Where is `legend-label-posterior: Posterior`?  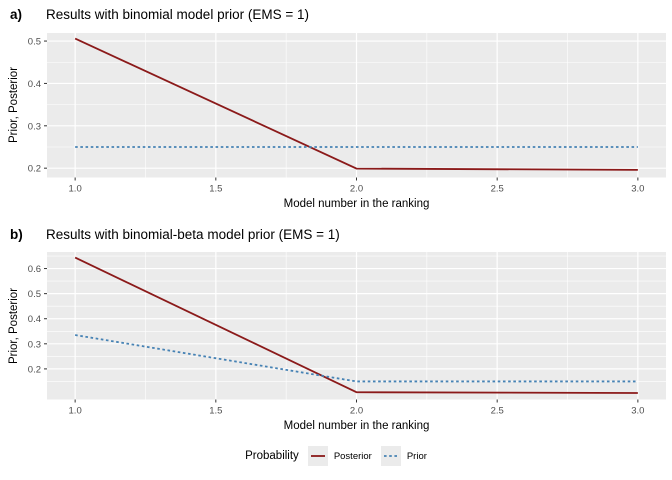
legend-label-posterior: Posterior is located at coordinates (352, 456).